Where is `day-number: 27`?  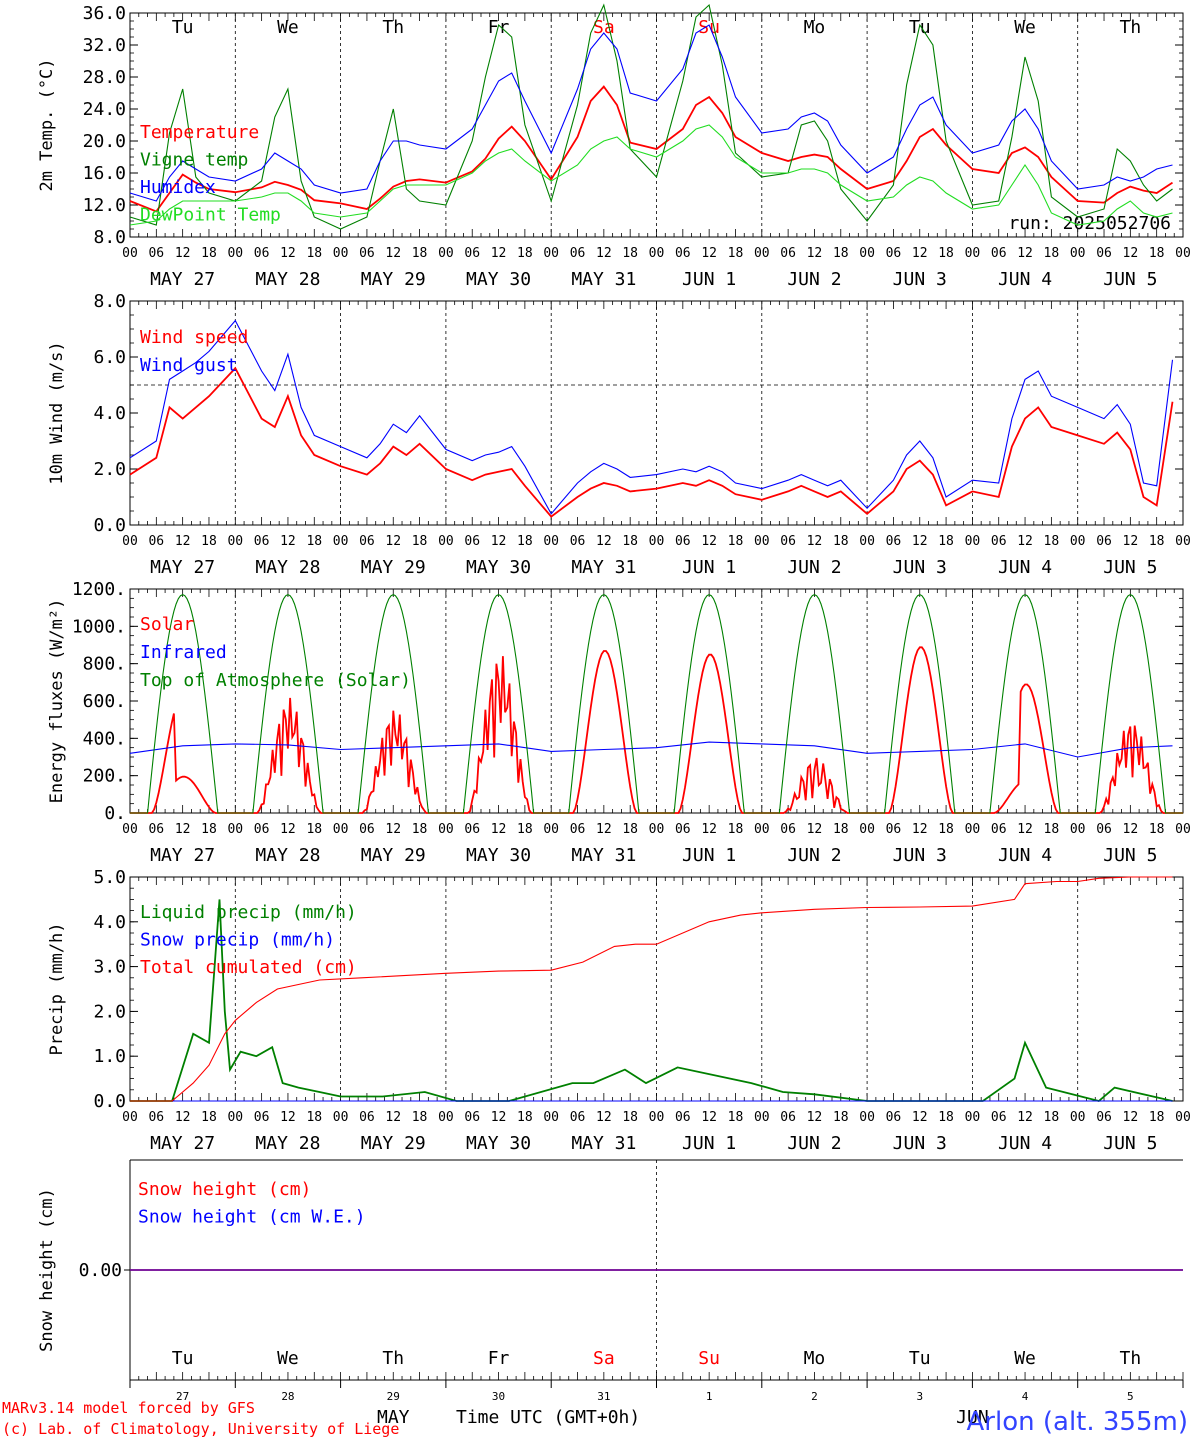 day-number: 27 is located at coordinates (182, 1396).